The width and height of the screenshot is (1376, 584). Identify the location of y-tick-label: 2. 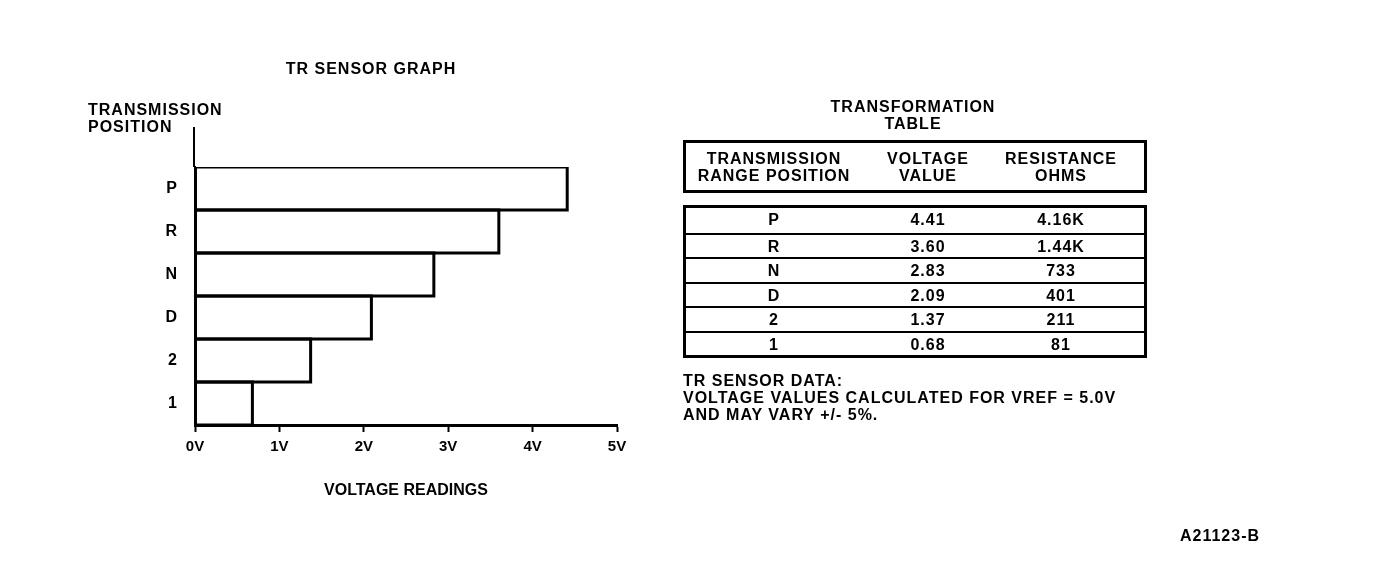
(173, 359).